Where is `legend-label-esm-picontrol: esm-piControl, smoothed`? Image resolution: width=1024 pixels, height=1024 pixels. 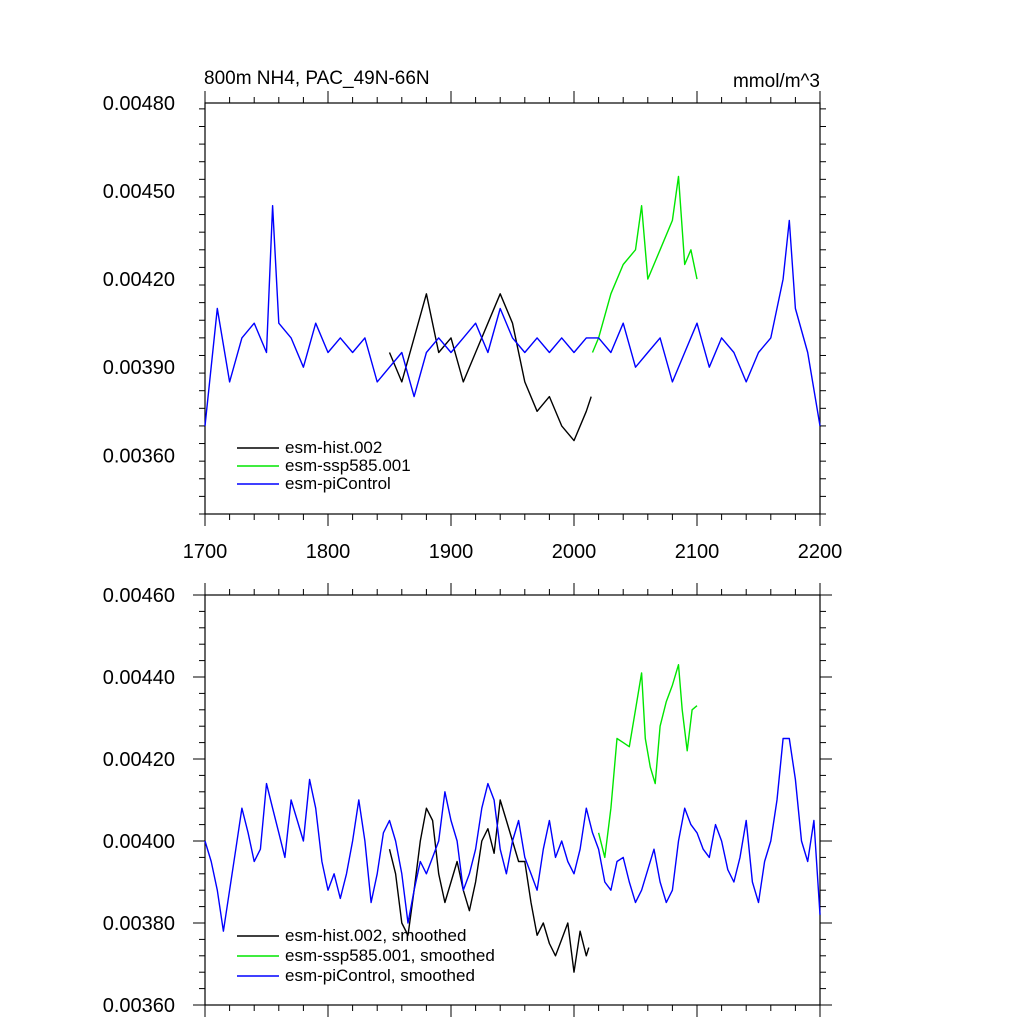
legend-label-esm-picontrol: esm-piControl, smoothed is located at coordinates (380, 975).